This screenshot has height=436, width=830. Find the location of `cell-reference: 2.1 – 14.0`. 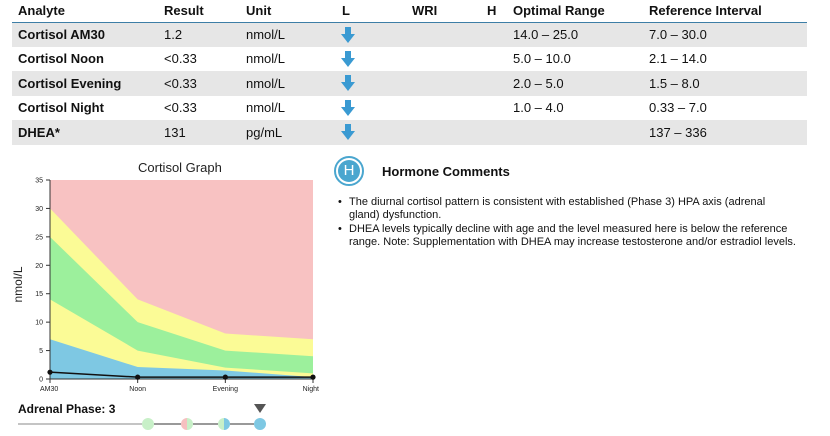

cell-reference: 2.1 – 14.0 is located at coordinates (678, 59).